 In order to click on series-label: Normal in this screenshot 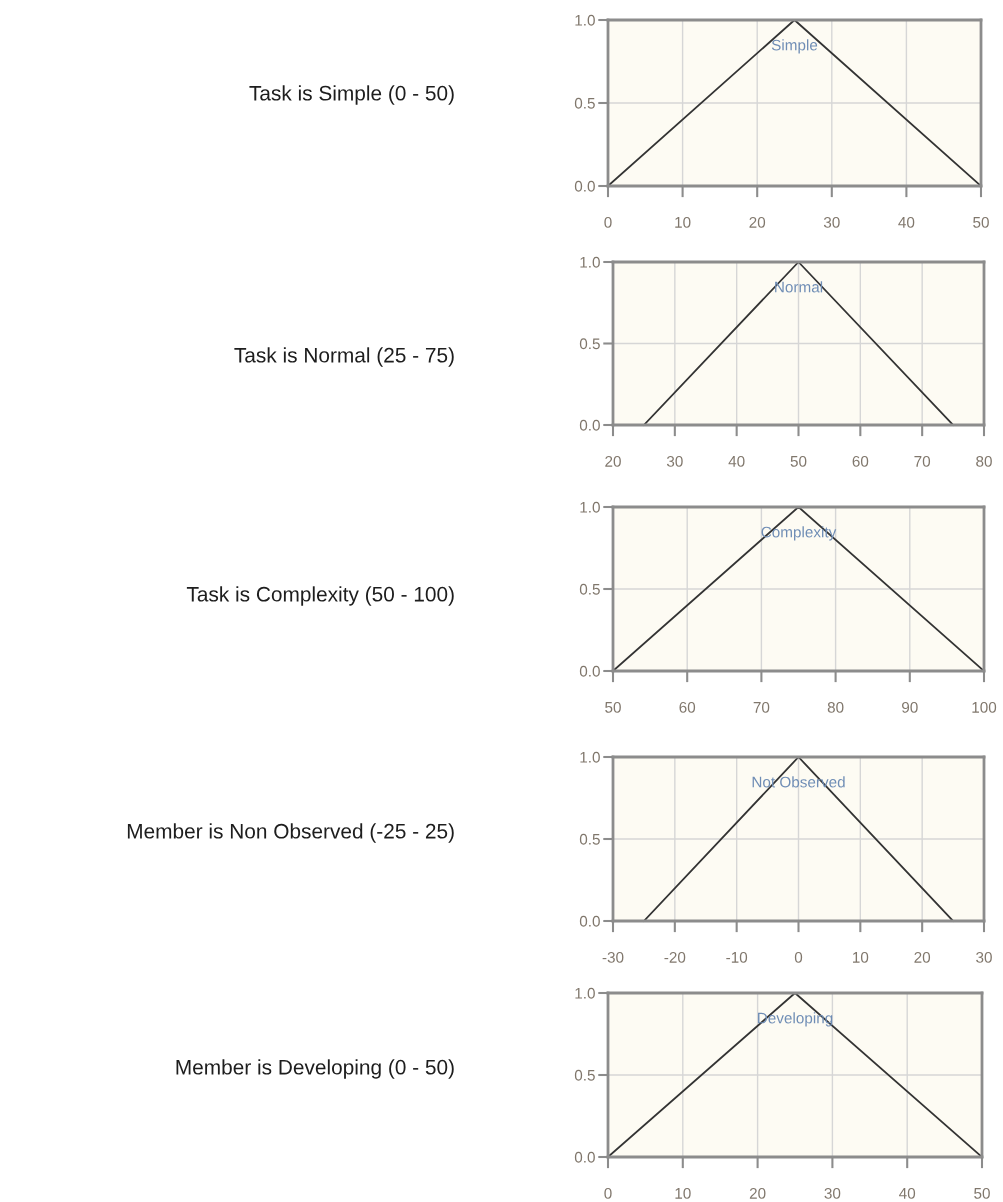, I will do `click(799, 287)`.